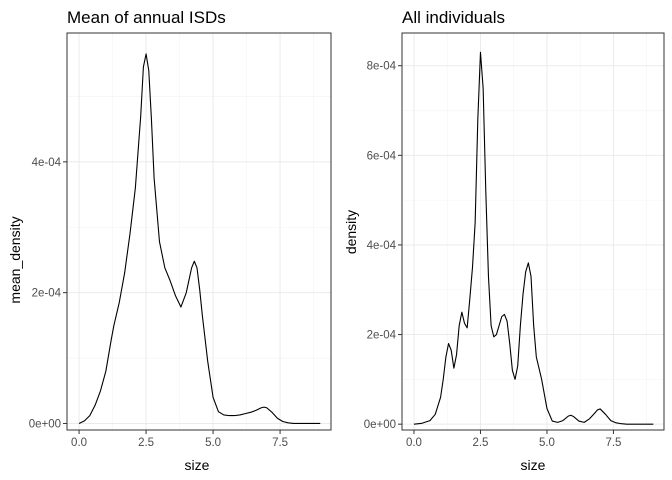  I want to click on chart-title: Mean of annual ISDs, so click(146, 17).